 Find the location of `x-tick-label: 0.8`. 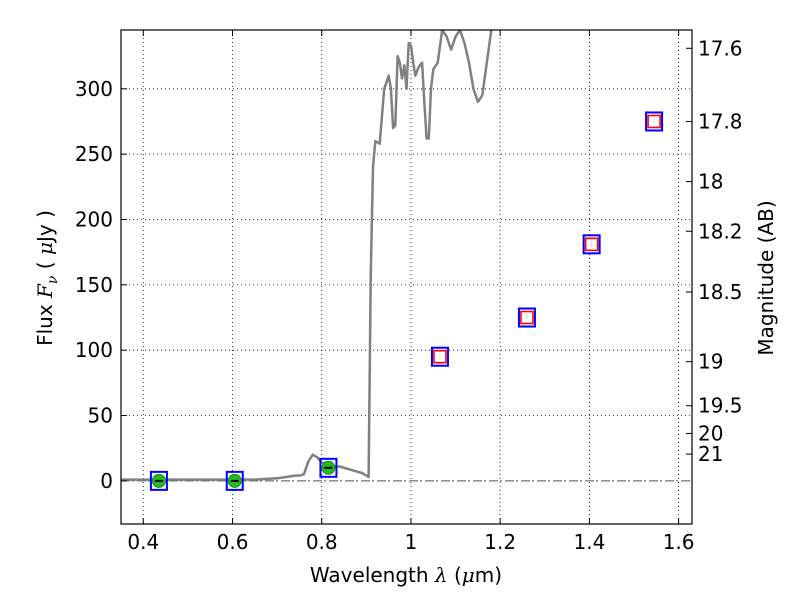

x-tick-label: 0.8 is located at coordinates (322, 542).